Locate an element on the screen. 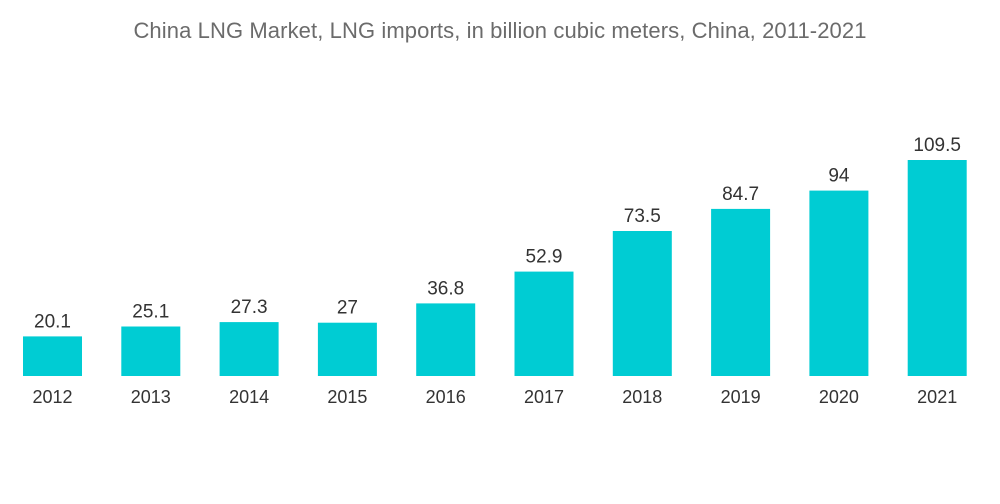 Image resolution: width=1000 pixels, height=504 pixels. bar-2020 is located at coordinates (839, 283).